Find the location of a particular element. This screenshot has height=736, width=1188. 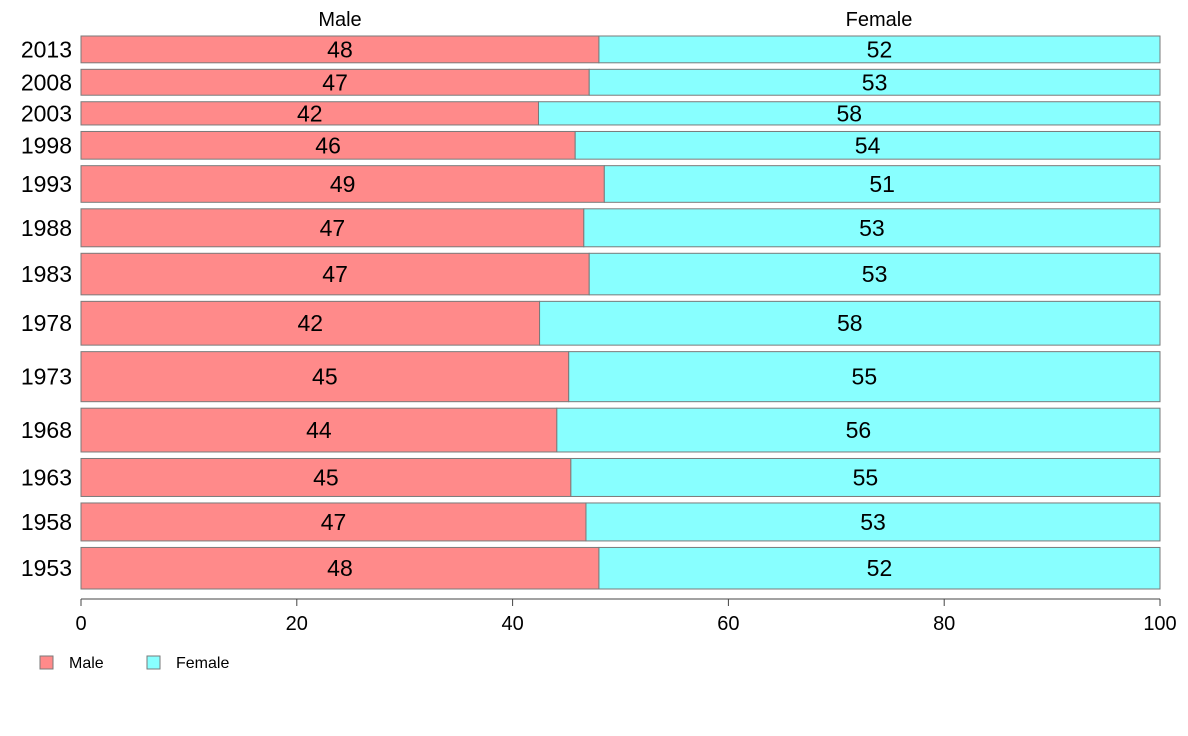

bar-female-1978 is located at coordinates (850, 323).